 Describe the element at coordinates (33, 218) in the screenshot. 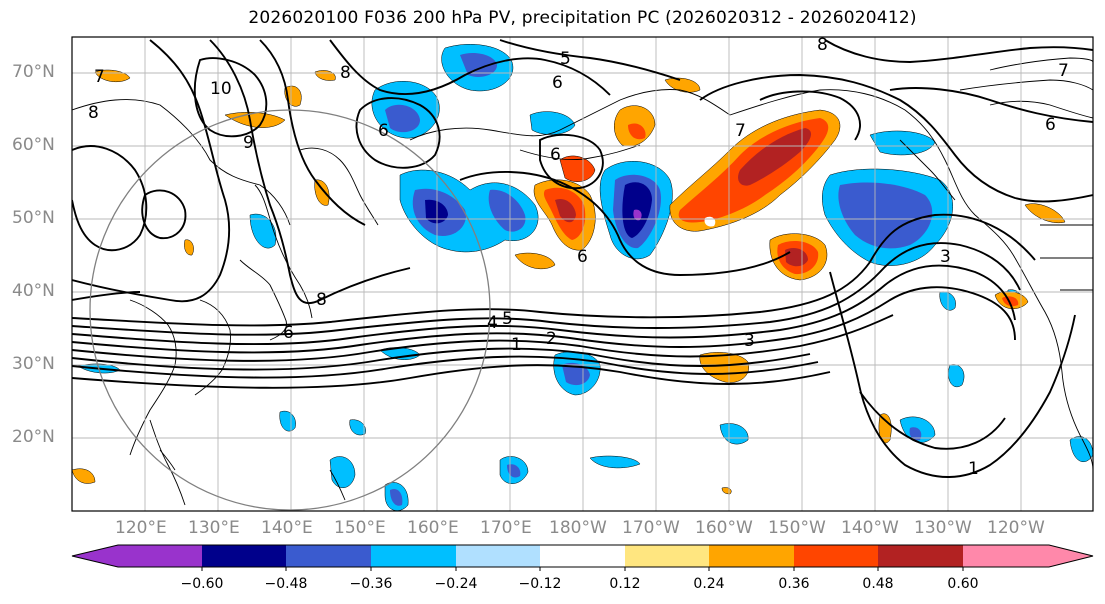

I see `lat-label: 50°N` at that location.